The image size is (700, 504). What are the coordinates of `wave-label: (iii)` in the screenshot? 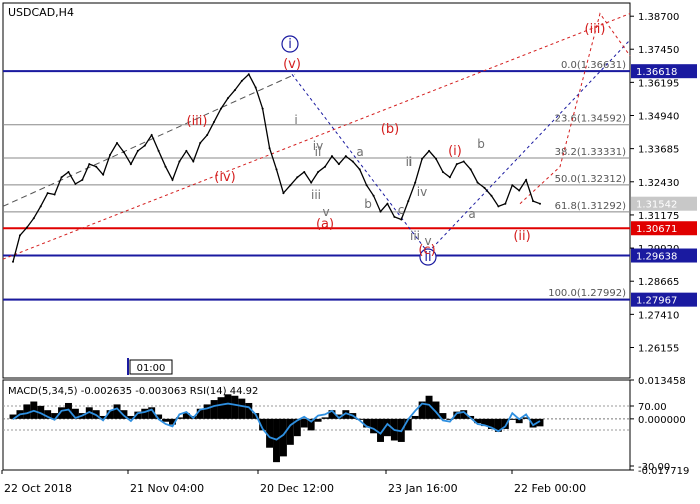 It's located at (197, 121).